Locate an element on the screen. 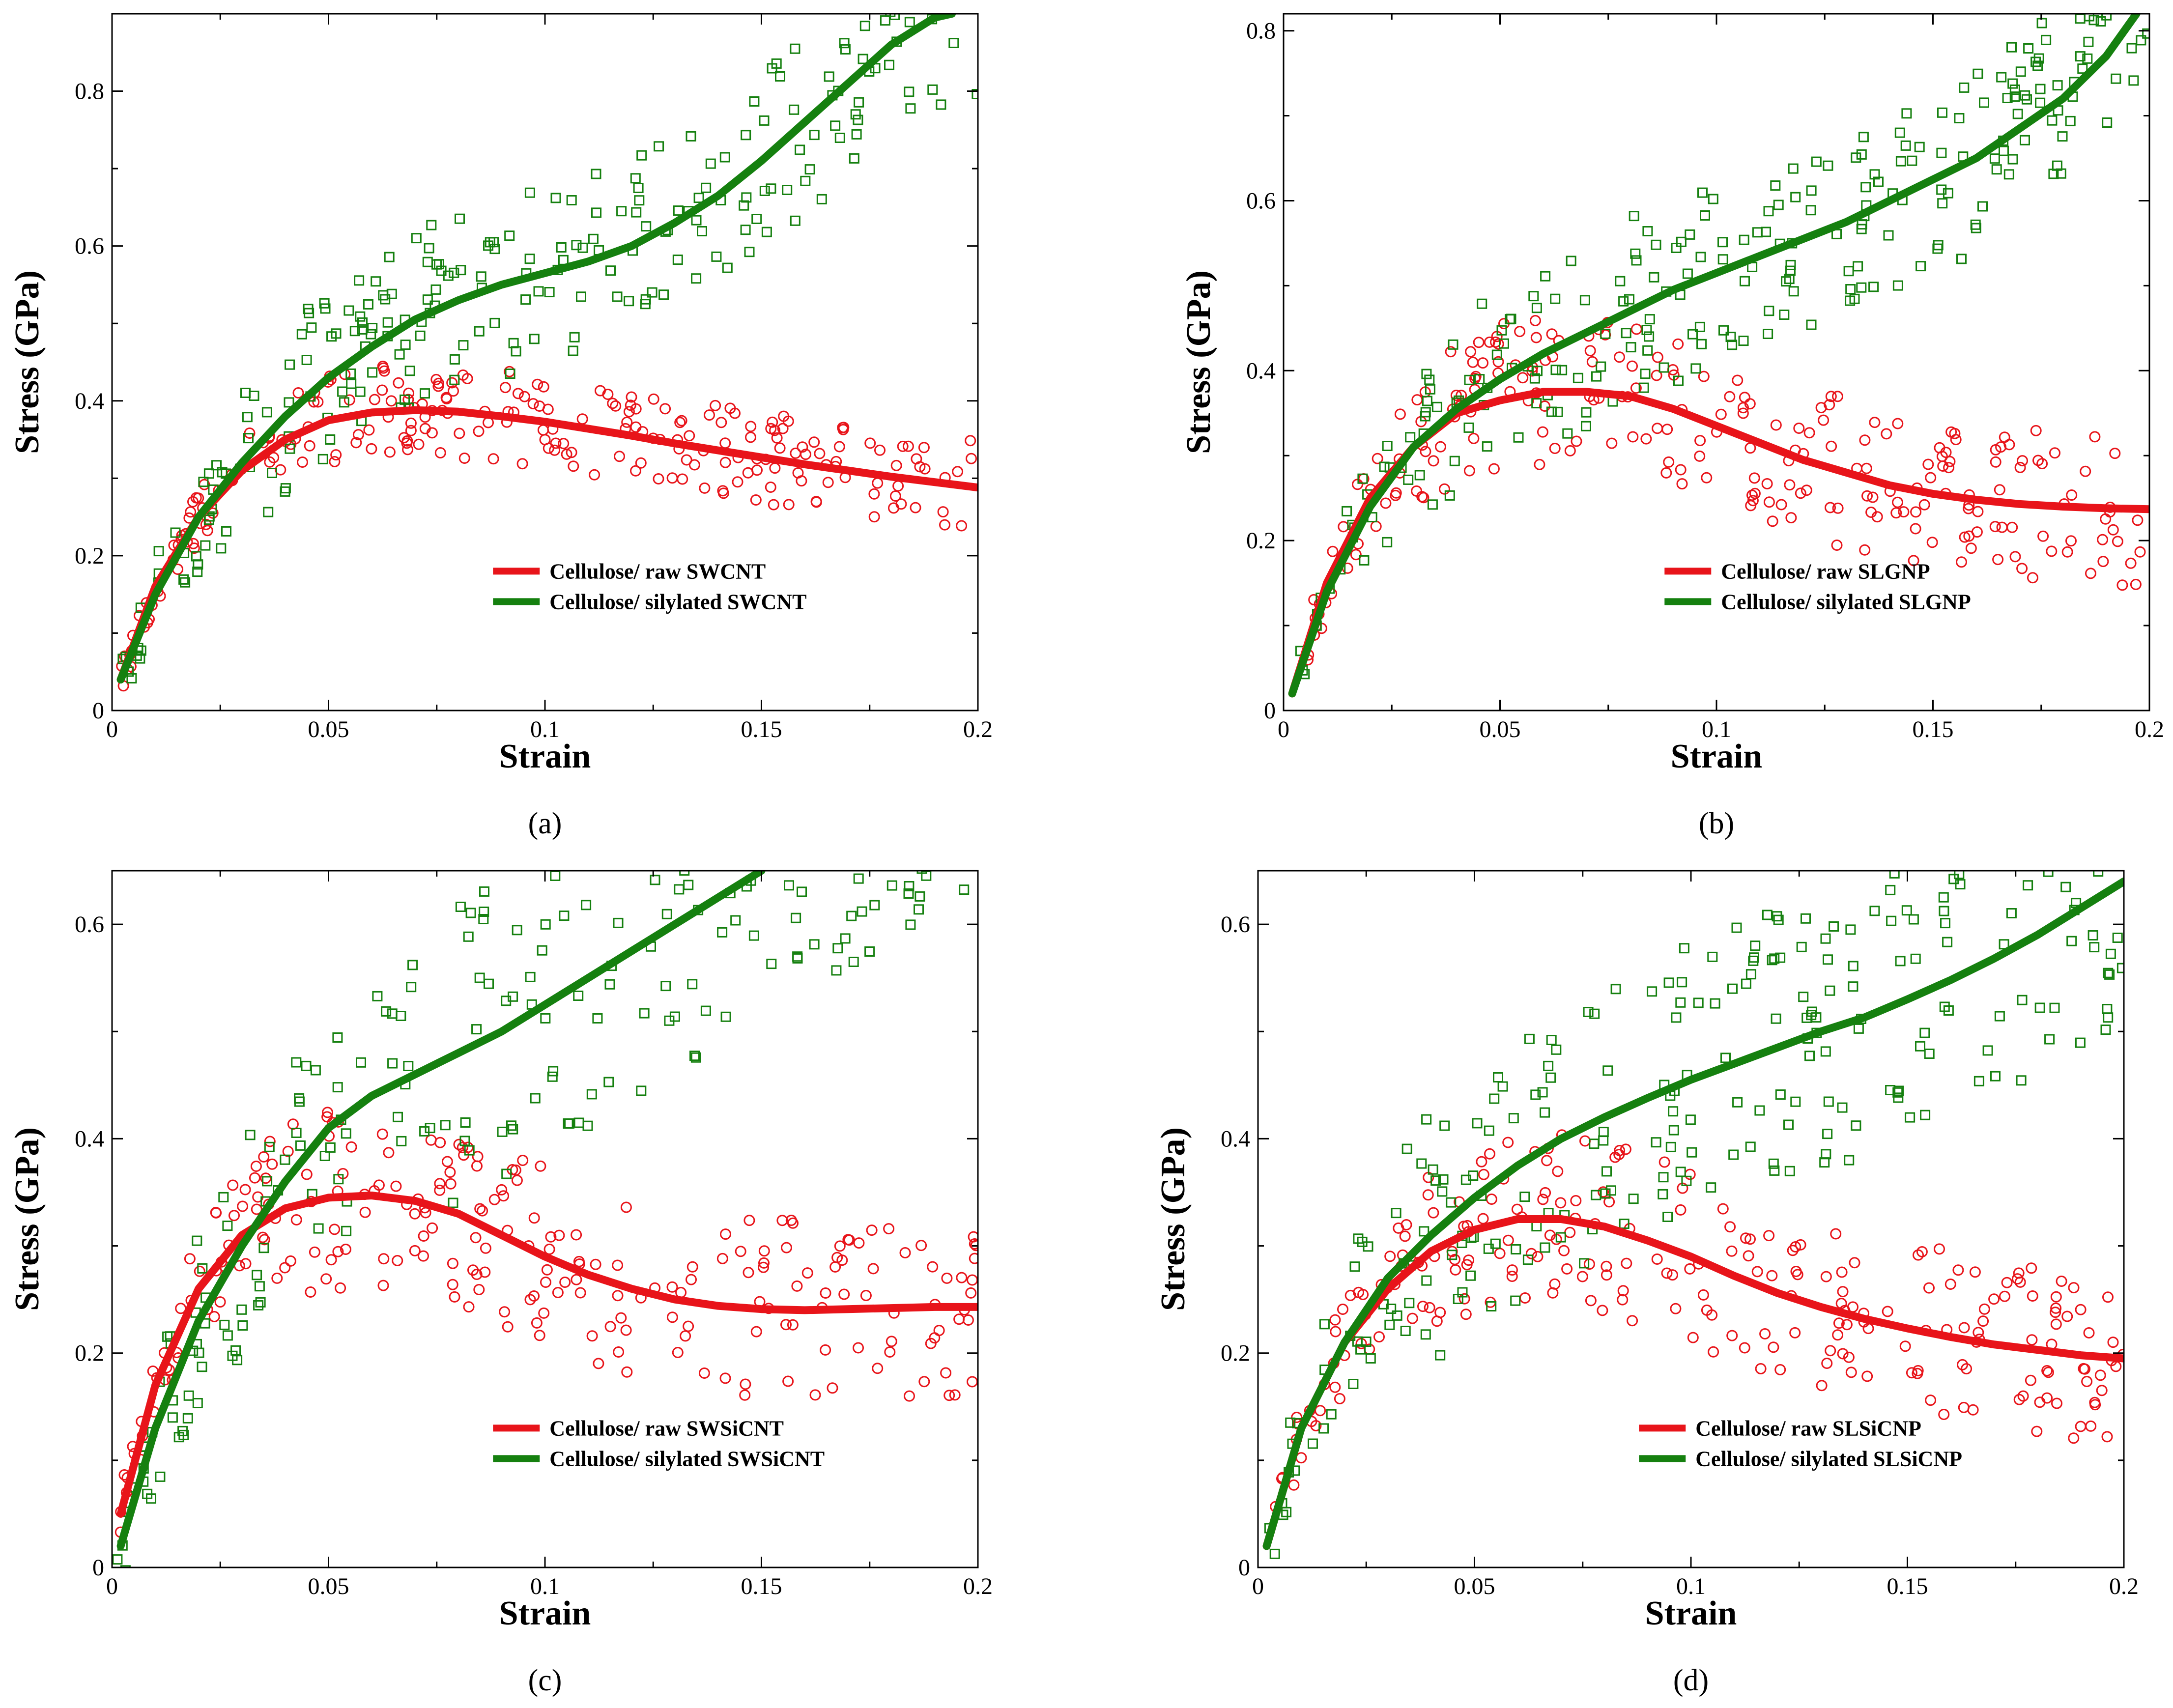  fit-curve is located at coordinates (1693, 1382).